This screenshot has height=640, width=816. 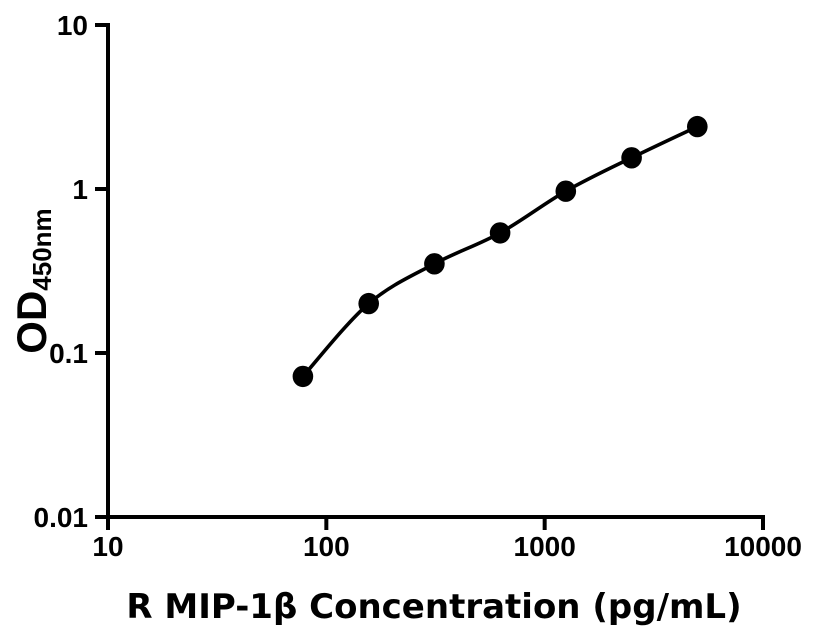 I want to click on x-tick-label: 10, so click(x=107, y=546).